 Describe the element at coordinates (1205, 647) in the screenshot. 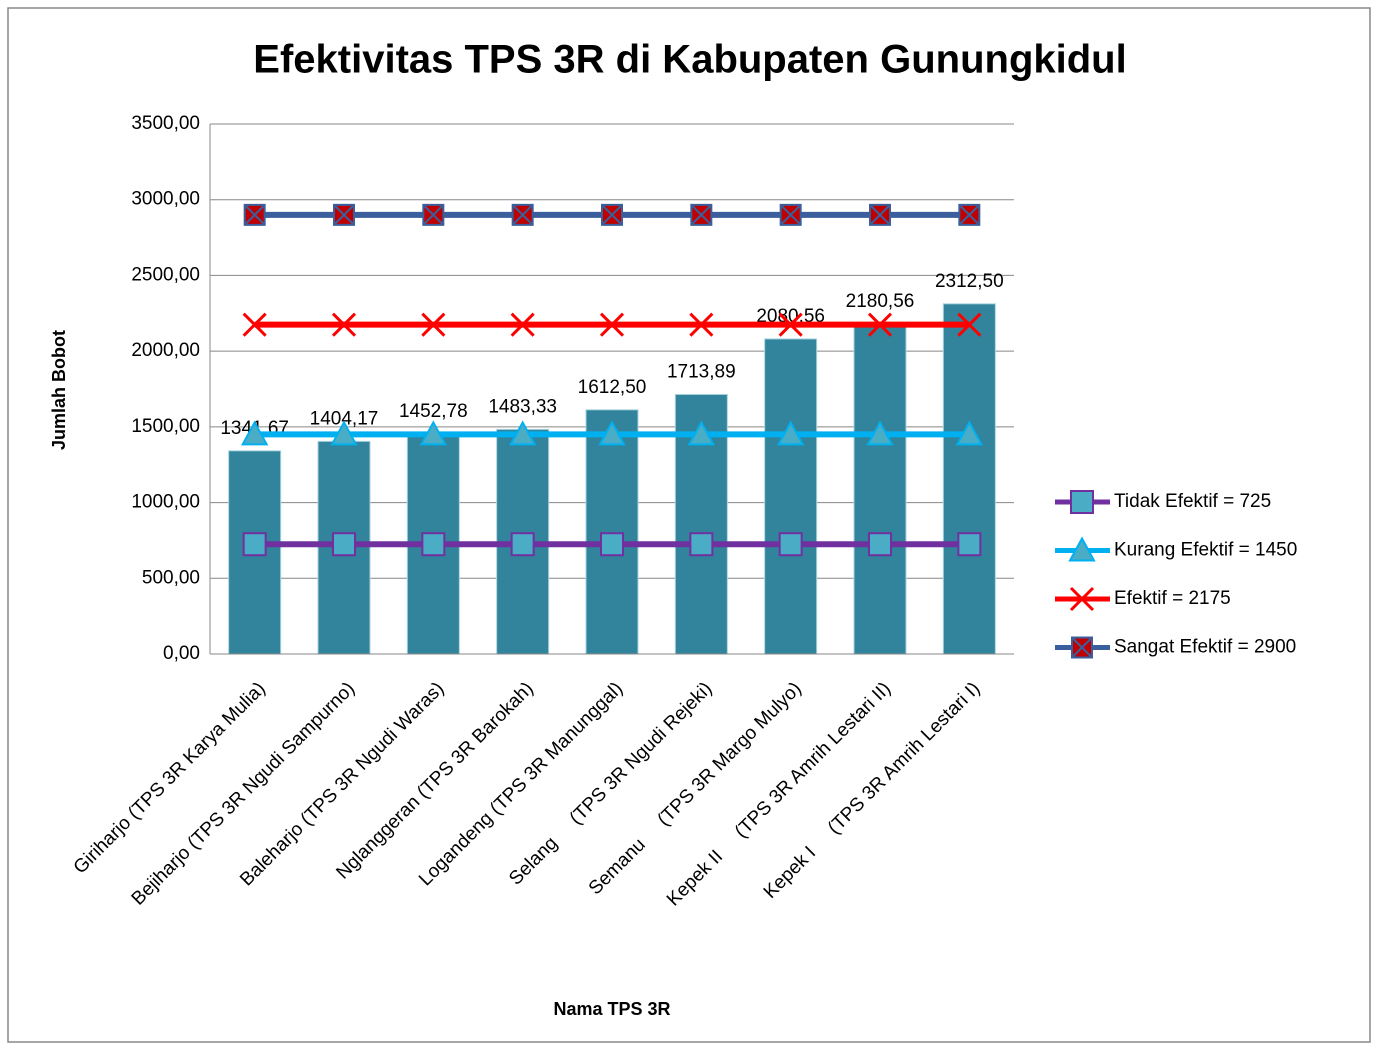

I see `legend-label: Sangat Efektif = 2900` at that location.